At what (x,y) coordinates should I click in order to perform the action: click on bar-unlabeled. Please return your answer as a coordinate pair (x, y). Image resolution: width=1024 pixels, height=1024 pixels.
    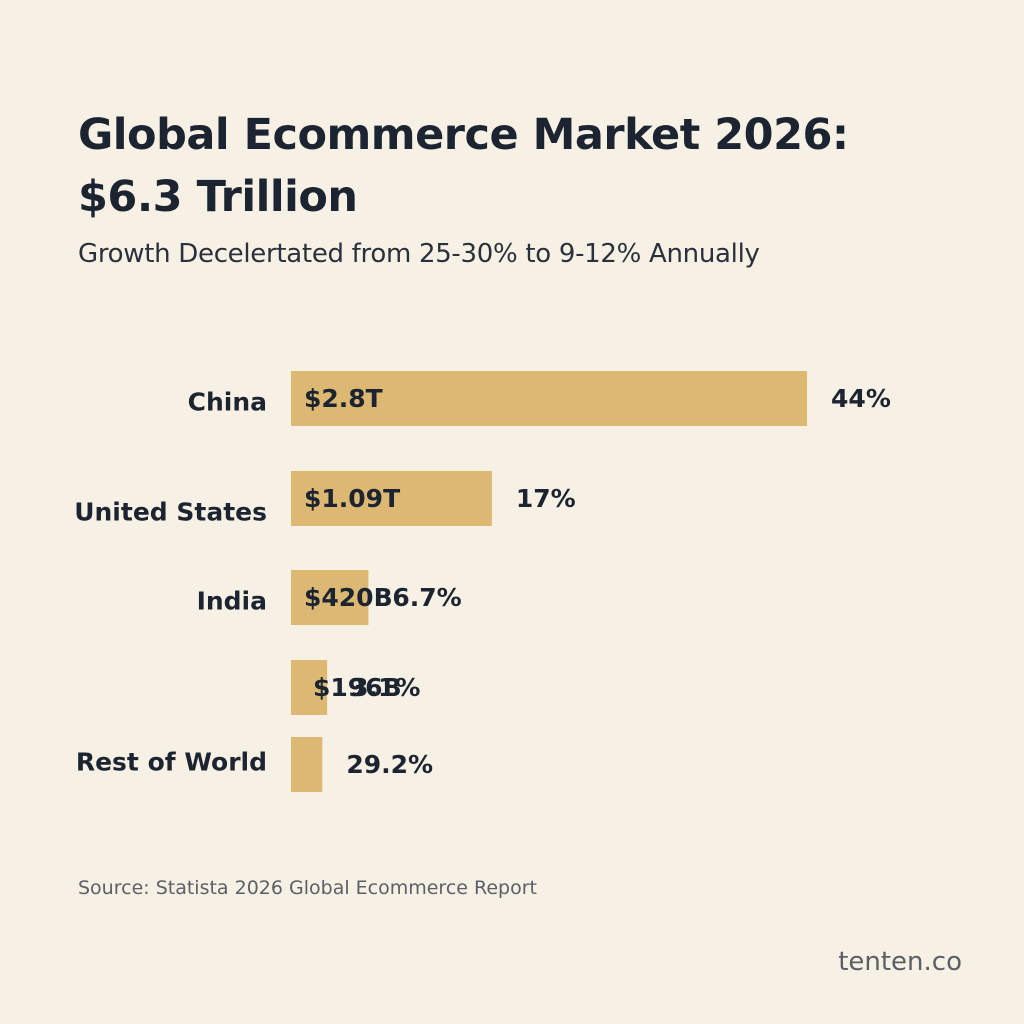
    Looking at the image, I should click on (309, 687).